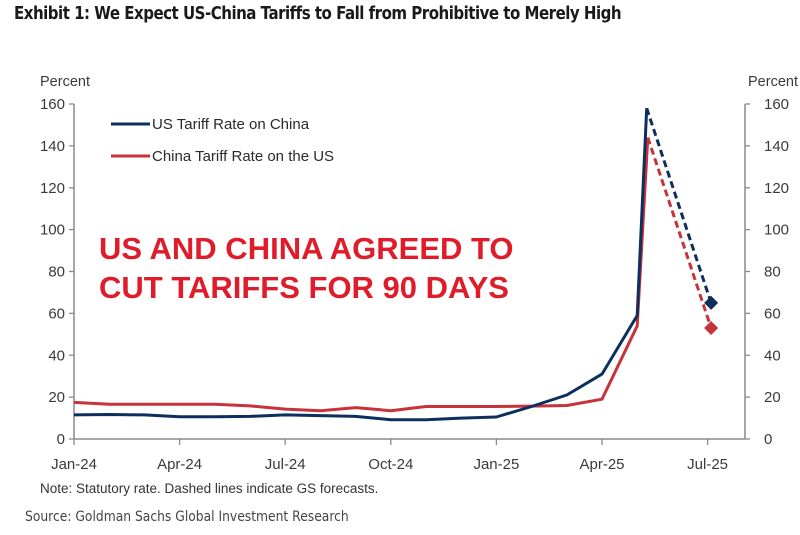  I want to click on forecast-line-us, so click(679, 205).